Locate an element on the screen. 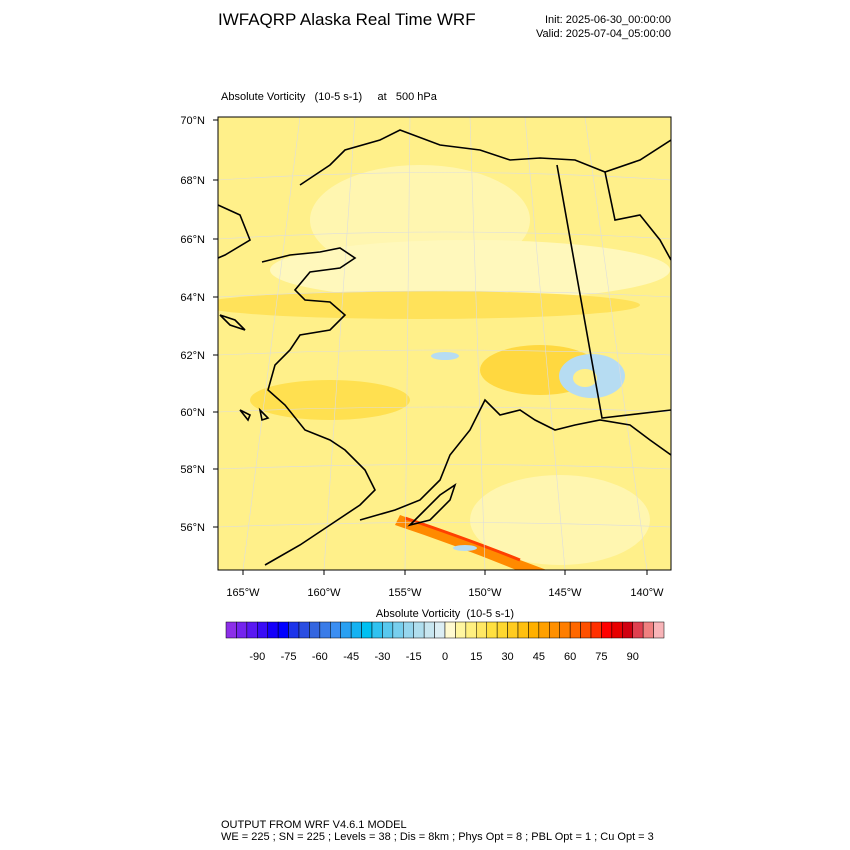 The height and width of the screenshot is (850, 850). colorbar-tick-label: 15 is located at coordinates (476, 657).